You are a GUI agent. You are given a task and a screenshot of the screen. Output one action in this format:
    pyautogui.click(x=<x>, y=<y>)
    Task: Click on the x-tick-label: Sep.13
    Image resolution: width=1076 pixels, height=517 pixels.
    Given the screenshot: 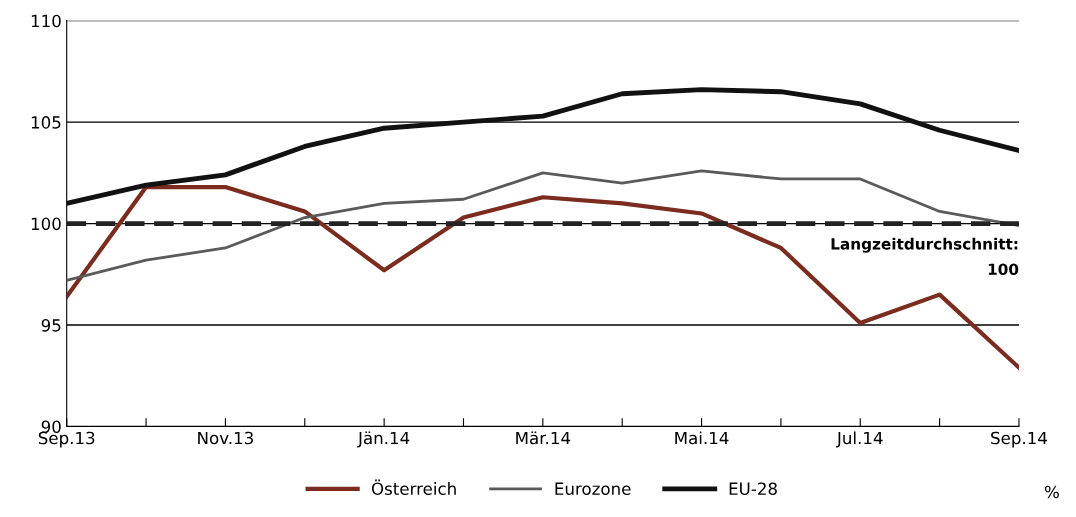 What is the action you would take?
    pyautogui.click(x=66, y=439)
    